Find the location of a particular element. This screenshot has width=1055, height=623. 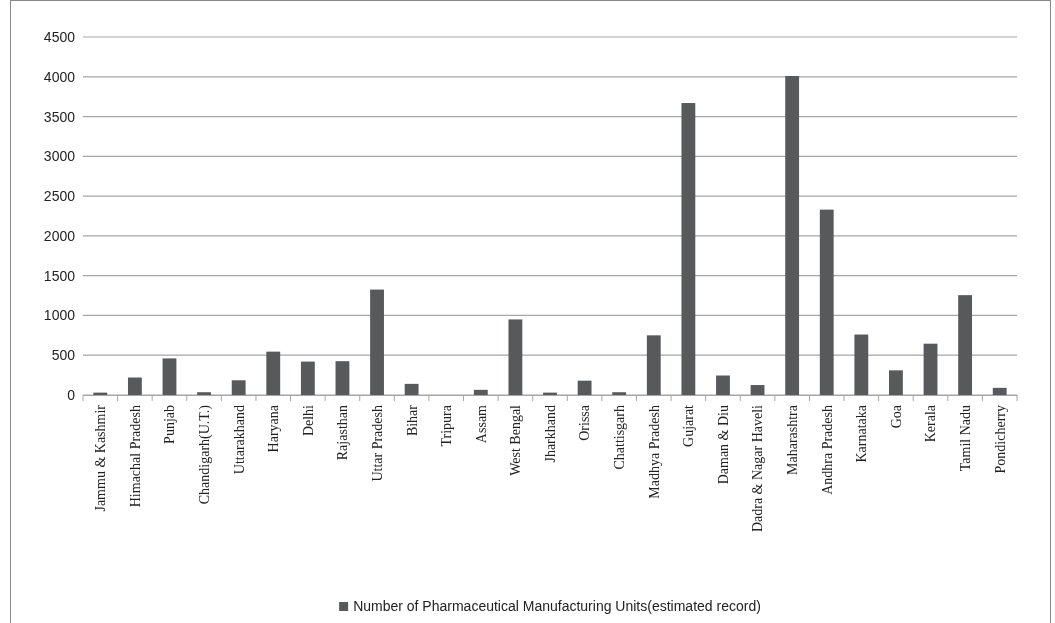

x-tick-label: Andhra Pradesh is located at coordinates (827, 450).